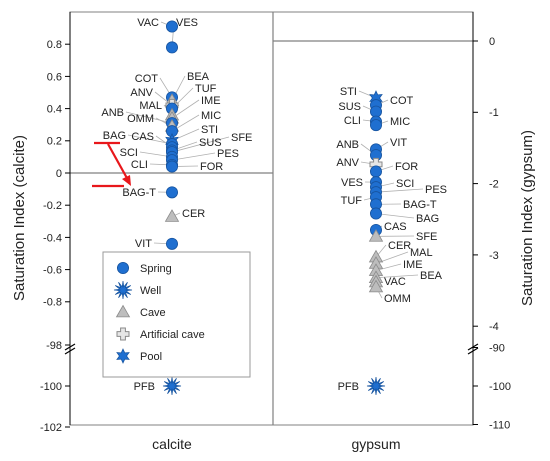  What do you see at coordinates (494, 113) in the screenshot?
I see `right-tick-label: -1` at bounding box center [494, 113].